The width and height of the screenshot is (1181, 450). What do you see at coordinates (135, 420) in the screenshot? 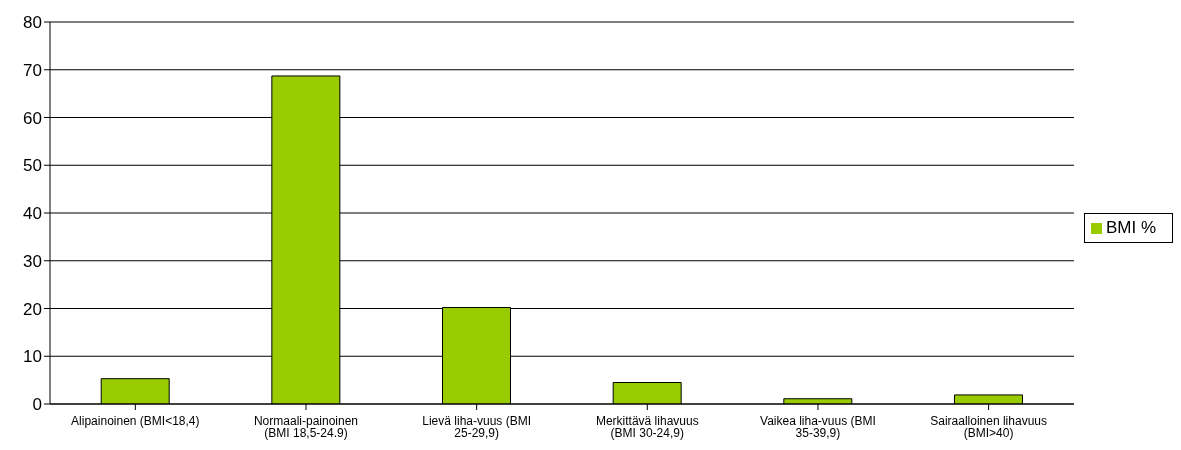
I see `x-tick-label: Alipainoinen (BMI<18,4)` at bounding box center [135, 420].